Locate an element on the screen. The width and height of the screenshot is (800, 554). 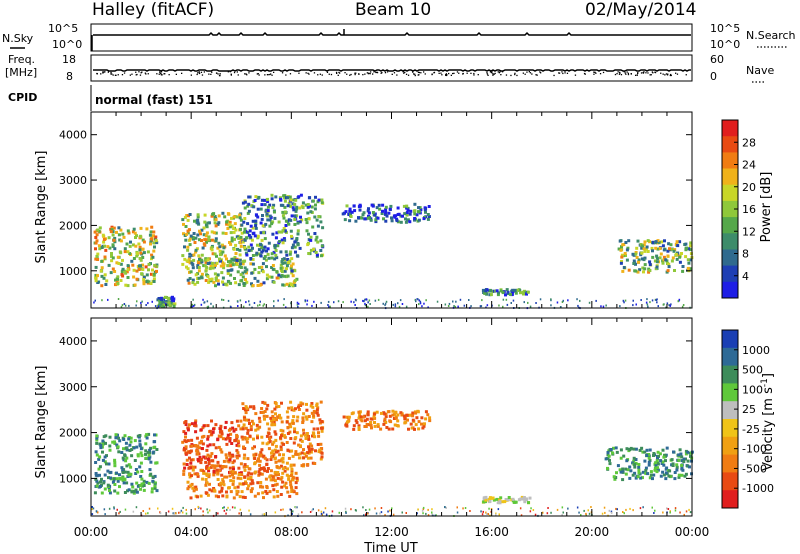
colorbar-tick-label: 20 is located at coordinates (749, 187).